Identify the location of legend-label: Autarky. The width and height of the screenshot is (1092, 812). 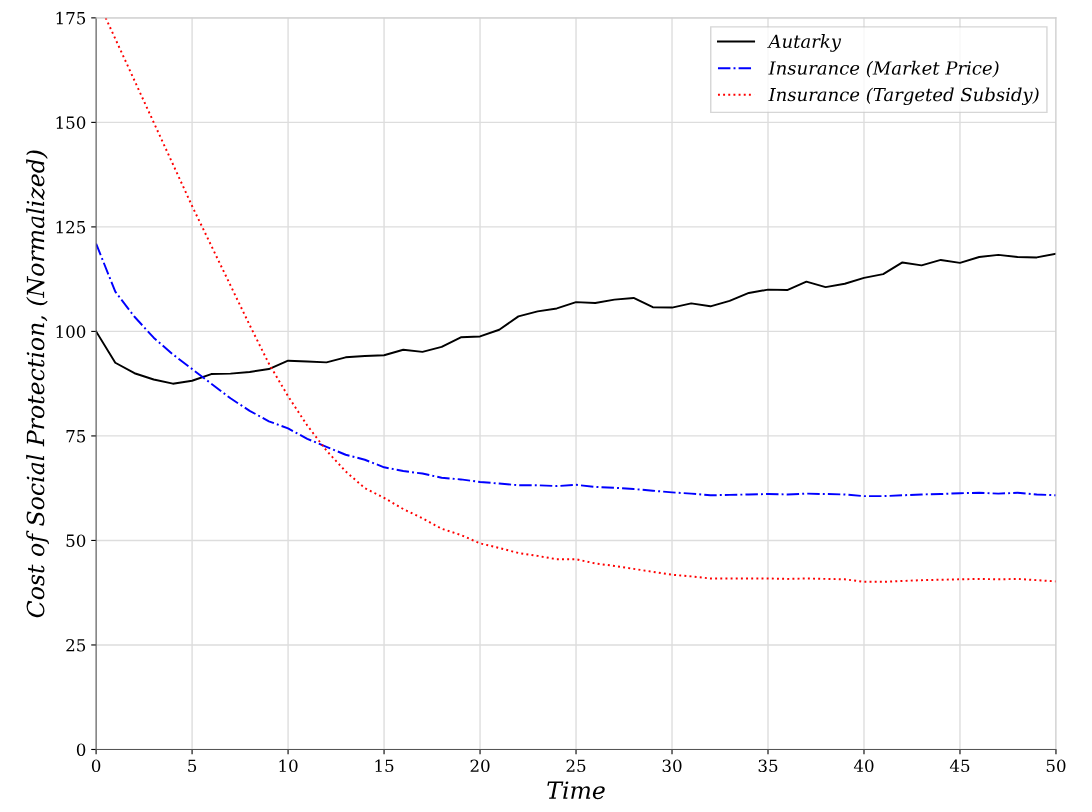
(804, 43).